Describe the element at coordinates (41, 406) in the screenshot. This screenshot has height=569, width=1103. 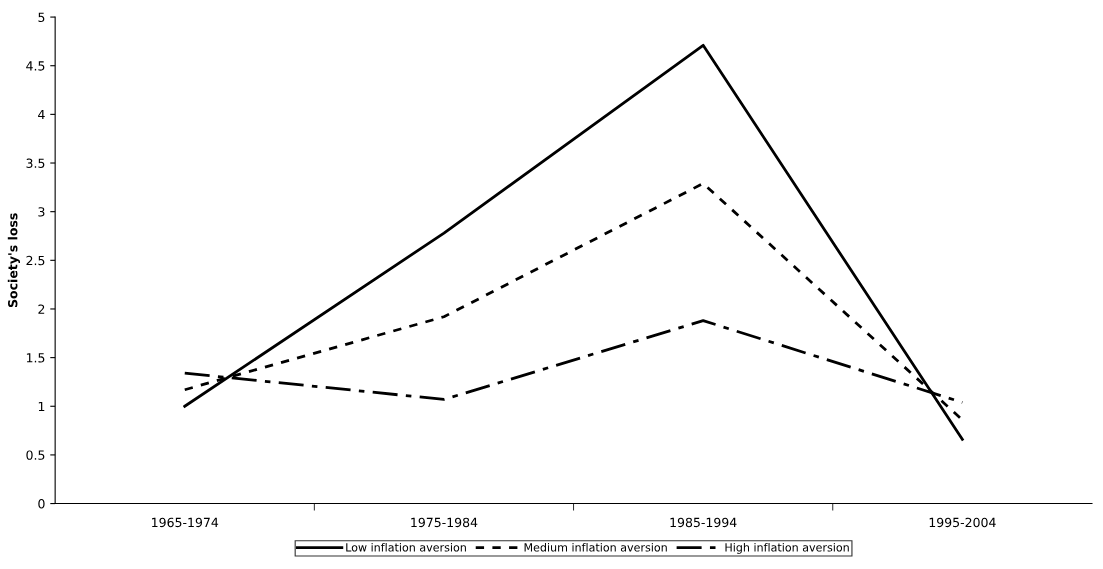
I see `y-tick-label: 1` at that location.